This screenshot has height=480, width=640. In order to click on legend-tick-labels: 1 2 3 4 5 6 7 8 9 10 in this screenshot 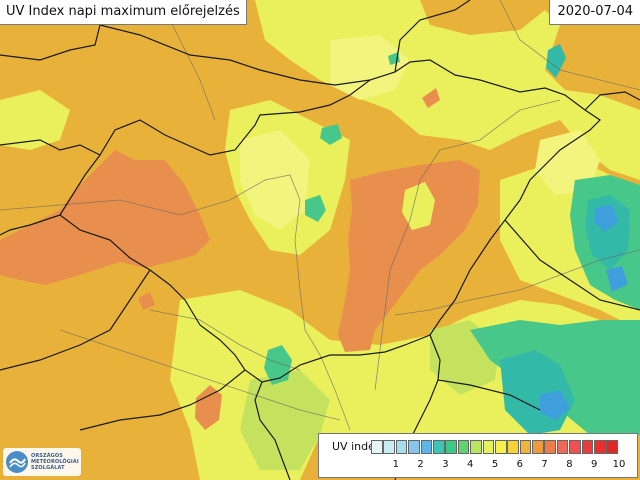, I will do `click(503, 466)`.